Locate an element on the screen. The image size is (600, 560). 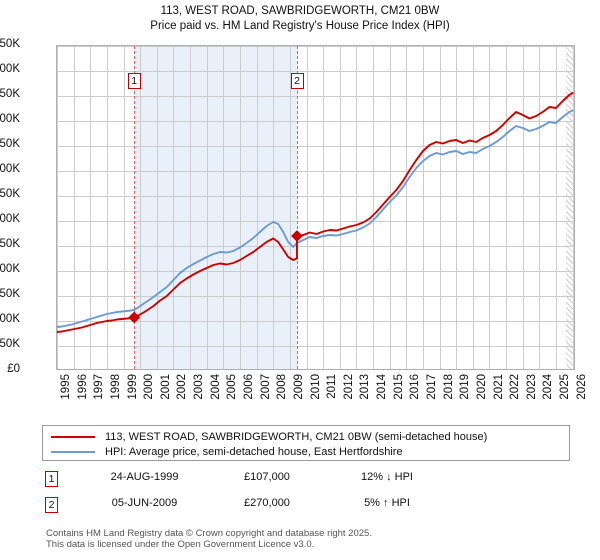
x-tick-label: 2008 is located at coordinates (282, 387).